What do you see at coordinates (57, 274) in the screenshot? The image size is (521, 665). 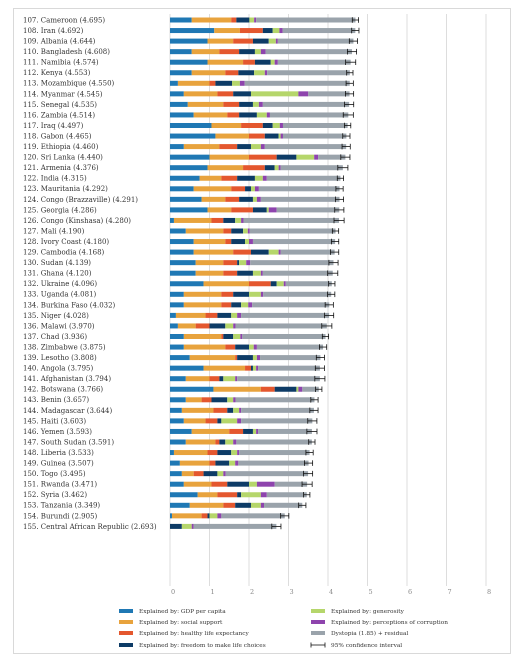 I see `country-label: 131. Ghana (4.120)` at bounding box center [57, 274].